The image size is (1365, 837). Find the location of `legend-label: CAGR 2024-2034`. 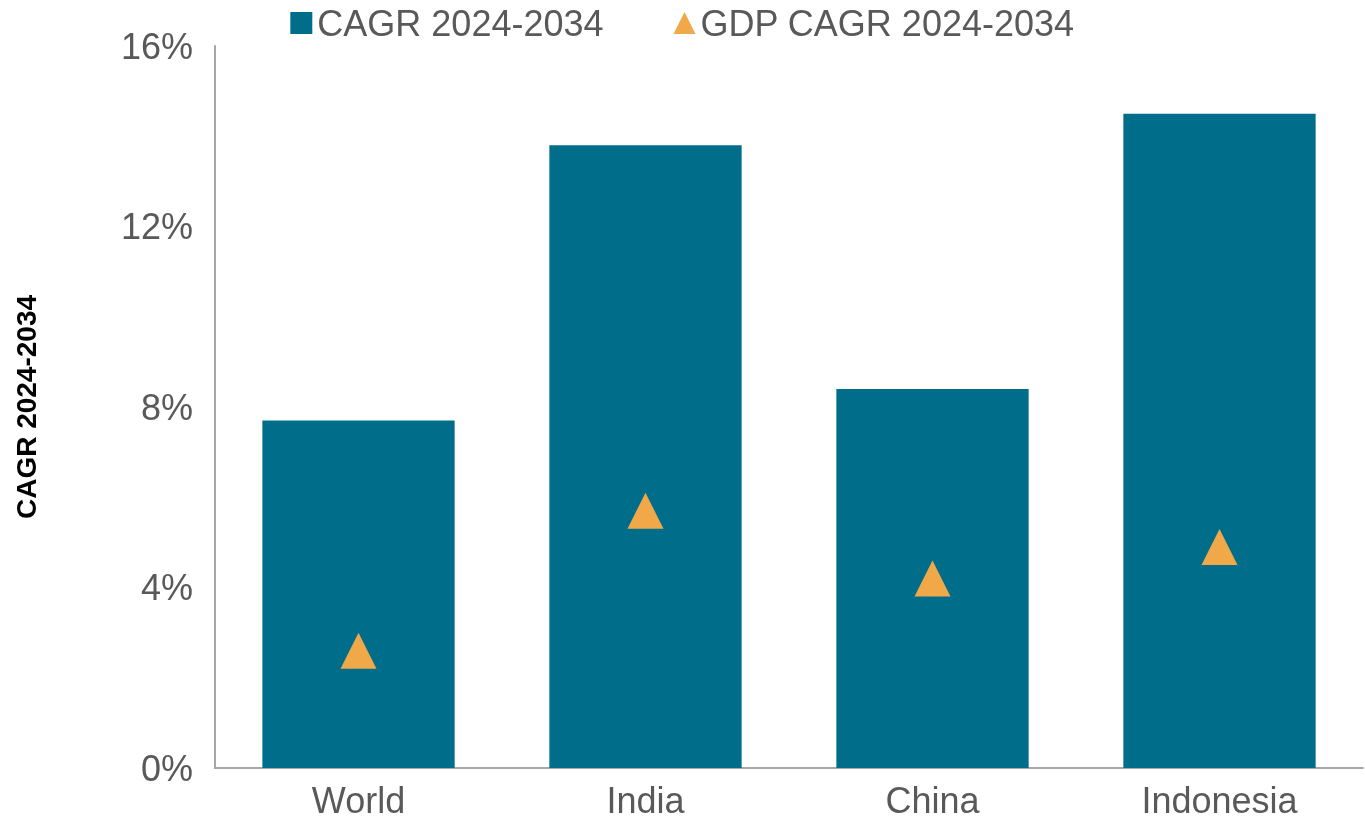

legend-label: CAGR 2024-2034 is located at coordinates (460, 23).